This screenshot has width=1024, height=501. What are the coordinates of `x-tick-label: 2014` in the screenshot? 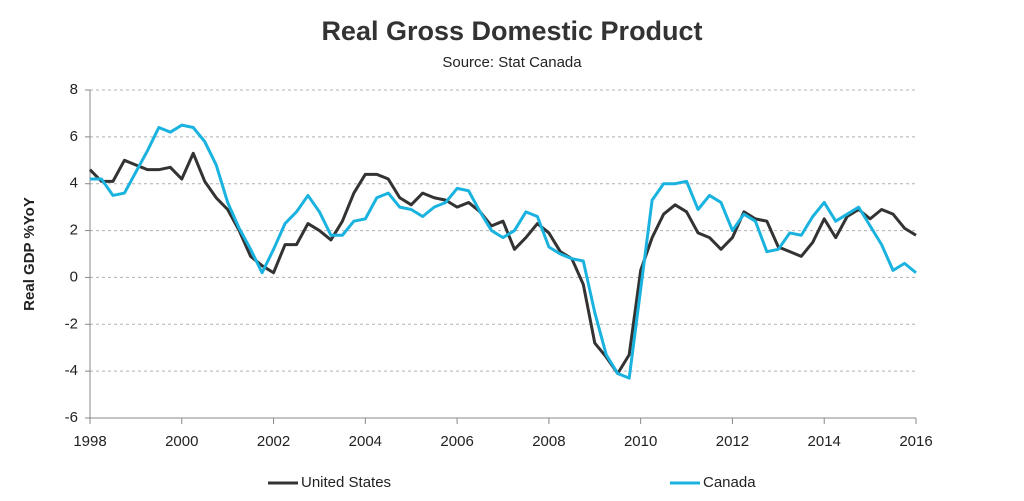 It's located at (824, 441).